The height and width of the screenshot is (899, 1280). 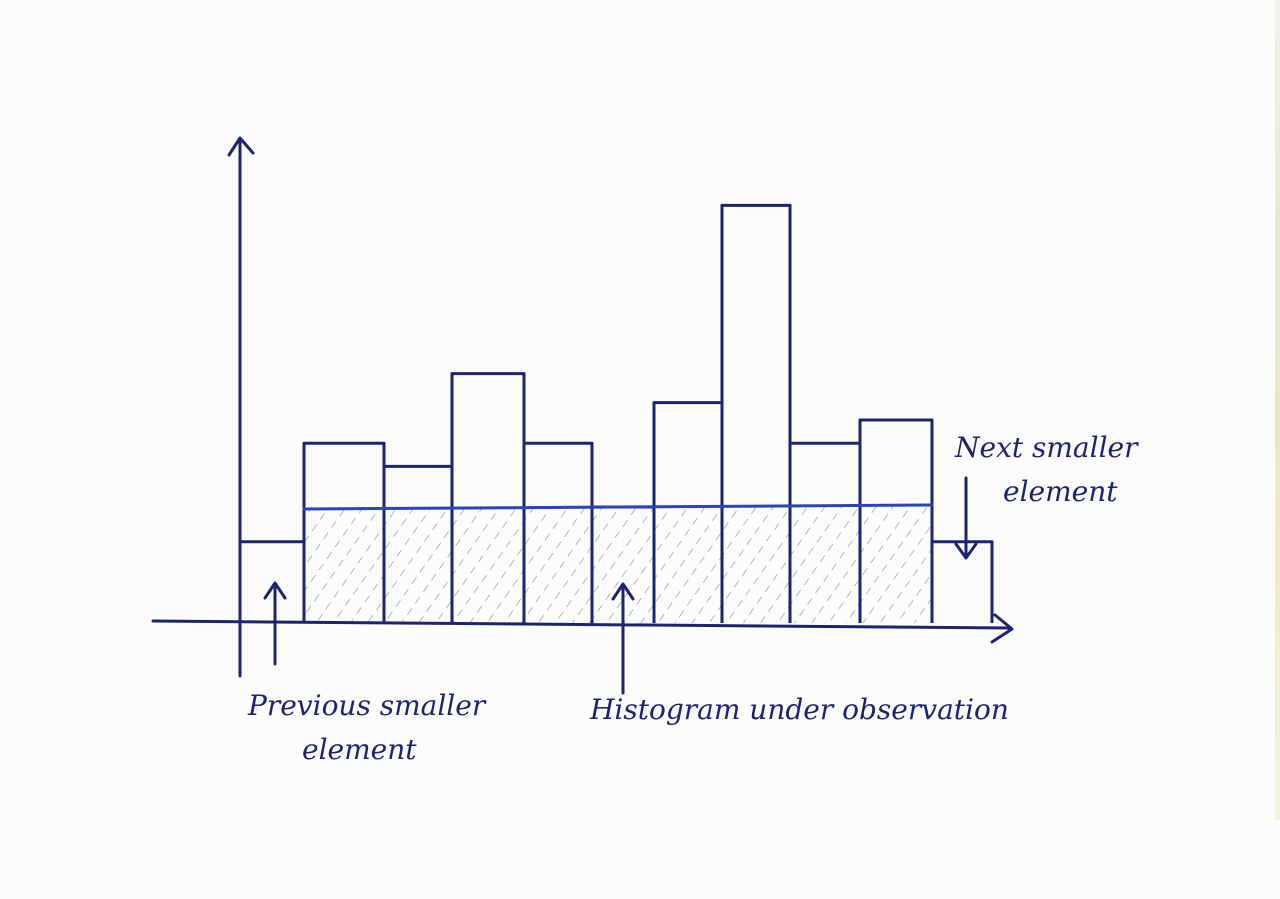 I want to click on hatched-region, so click(x=618, y=565).